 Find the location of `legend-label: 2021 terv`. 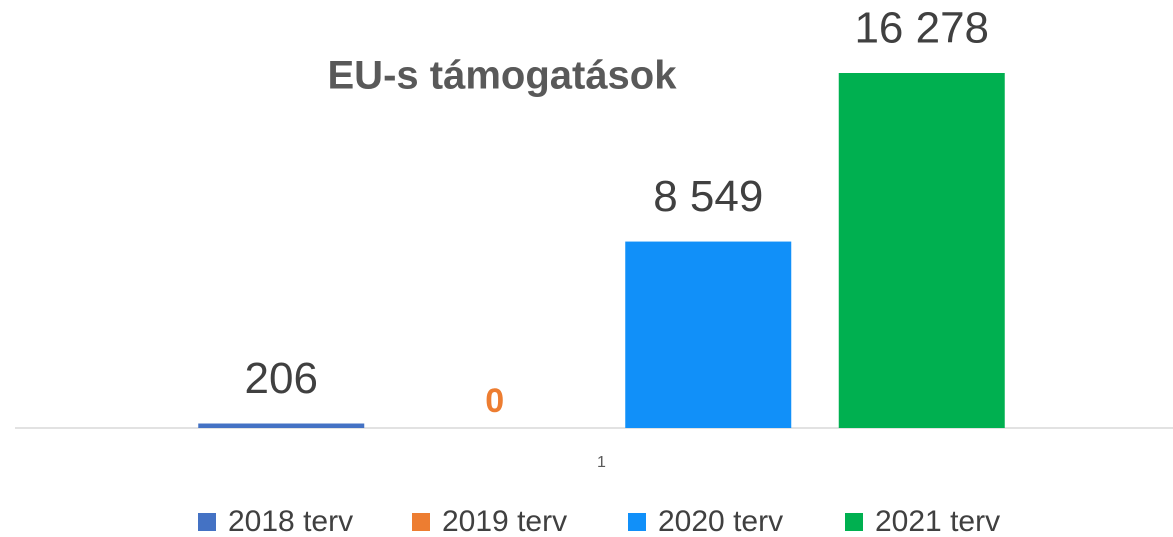

legend-label: 2021 terv is located at coordinates (937, 521).